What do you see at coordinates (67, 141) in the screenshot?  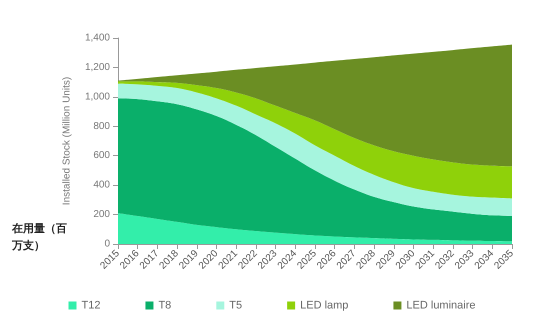 I see `y-axis-title: Installed Stock (Million Units)` at bounding box center [67, 141].